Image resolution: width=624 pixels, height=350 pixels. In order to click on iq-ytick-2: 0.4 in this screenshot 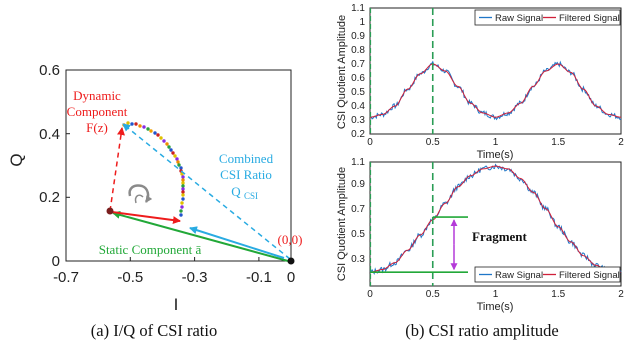, I will do `click(49, 134)`.